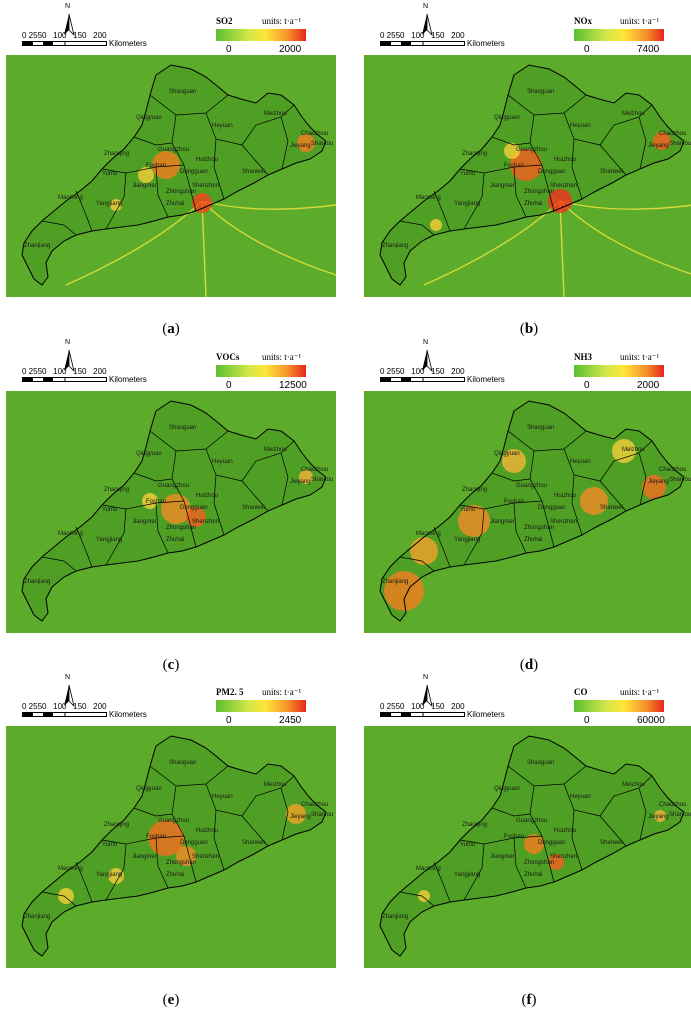  Describe the element at coordinates (514, 166) in the screenshot. I see `city-label: Foshan` at that location.